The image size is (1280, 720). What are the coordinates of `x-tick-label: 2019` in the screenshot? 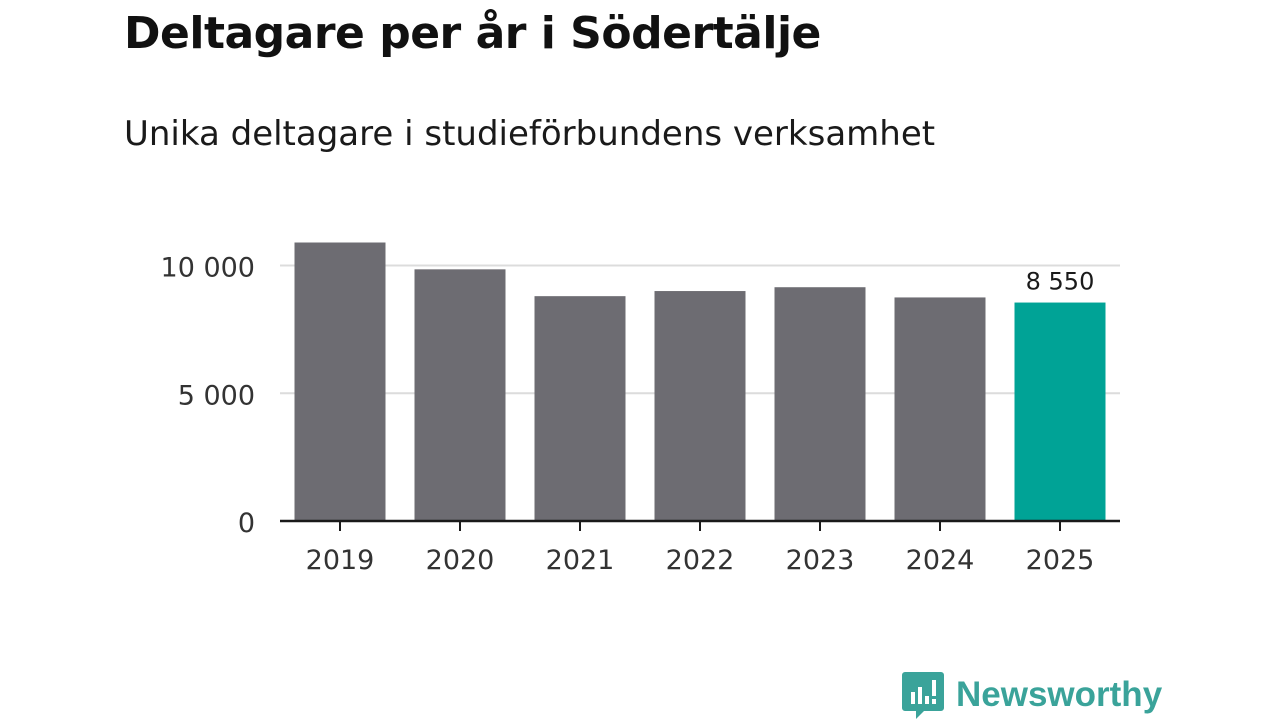 It's located at (340, 560).